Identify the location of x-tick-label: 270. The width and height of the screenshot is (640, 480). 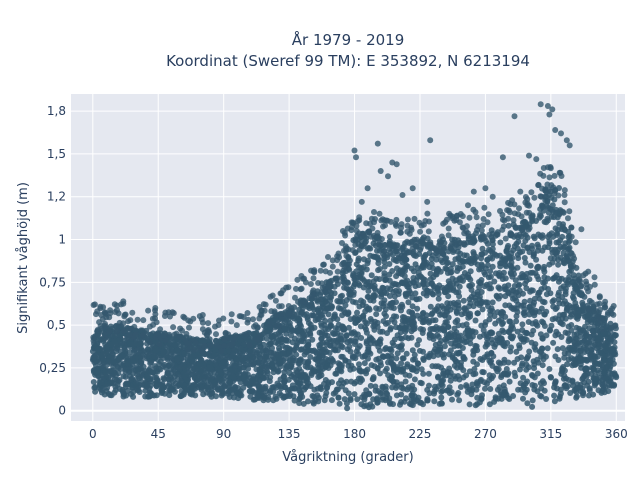
(485, 434).